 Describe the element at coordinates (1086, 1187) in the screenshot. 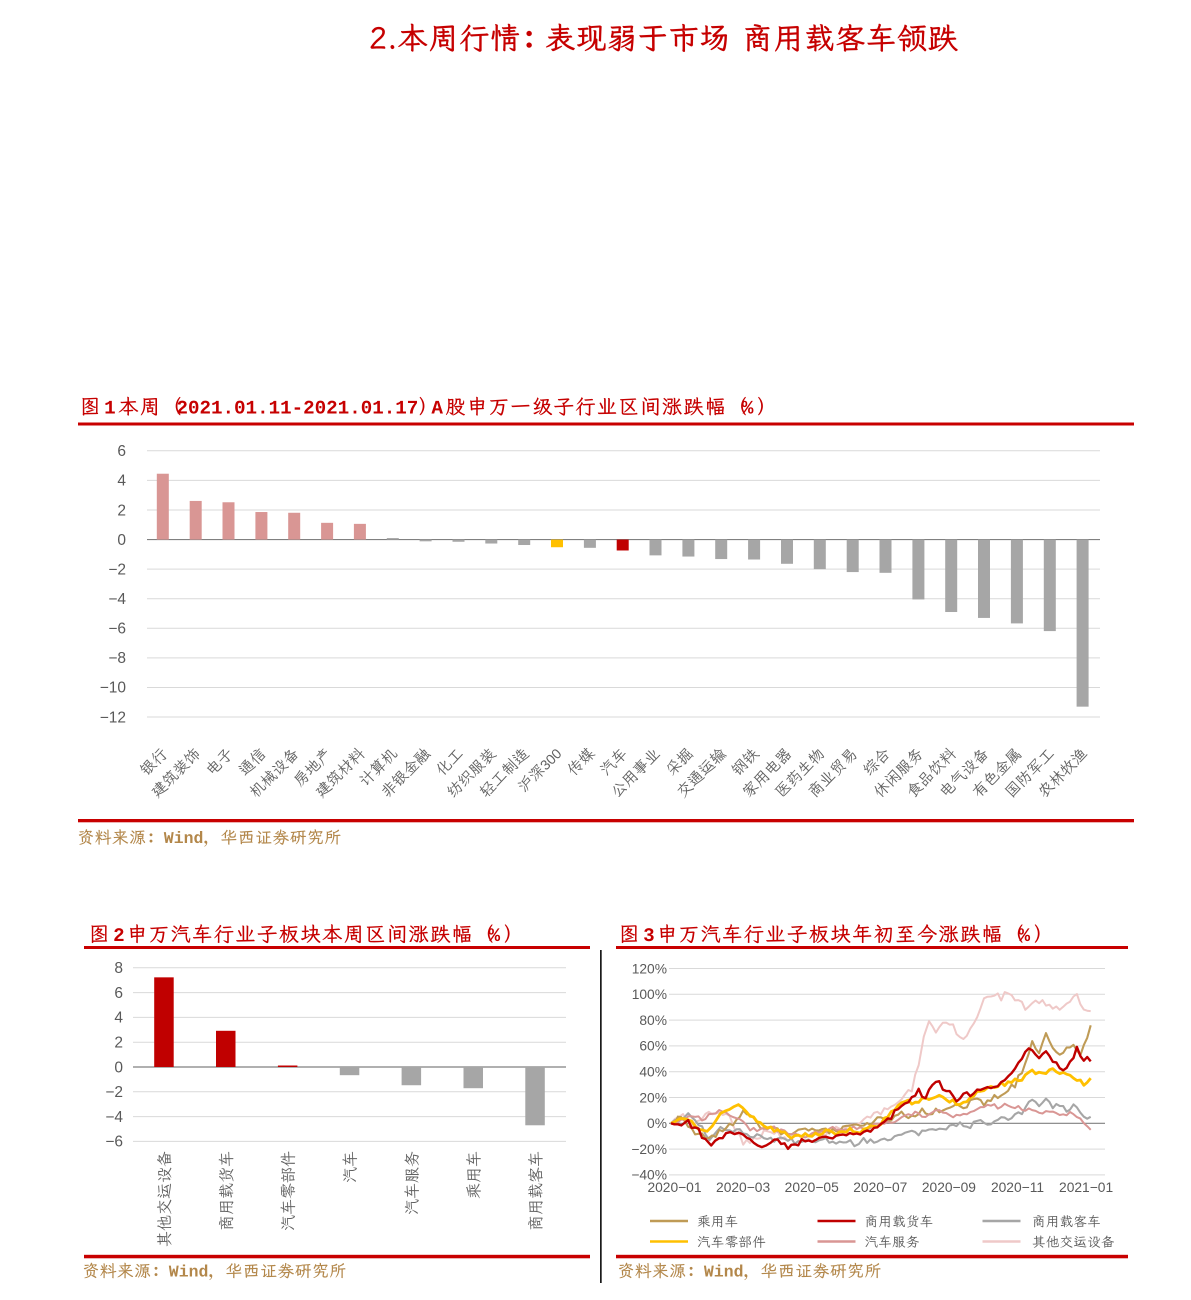

I see `svg-text: 2021−01` at that location.